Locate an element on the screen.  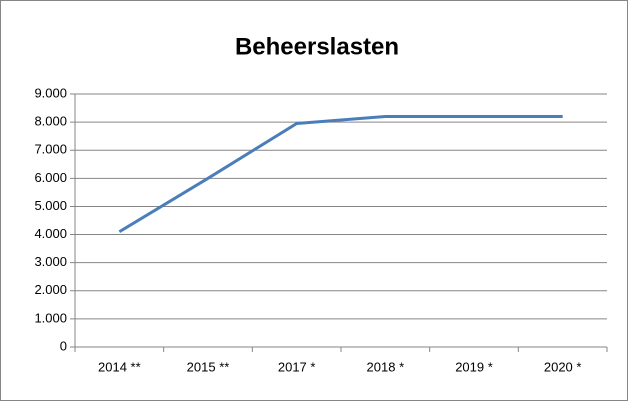
y-tick-label: 9.000 is located at coordinates (50, 92).